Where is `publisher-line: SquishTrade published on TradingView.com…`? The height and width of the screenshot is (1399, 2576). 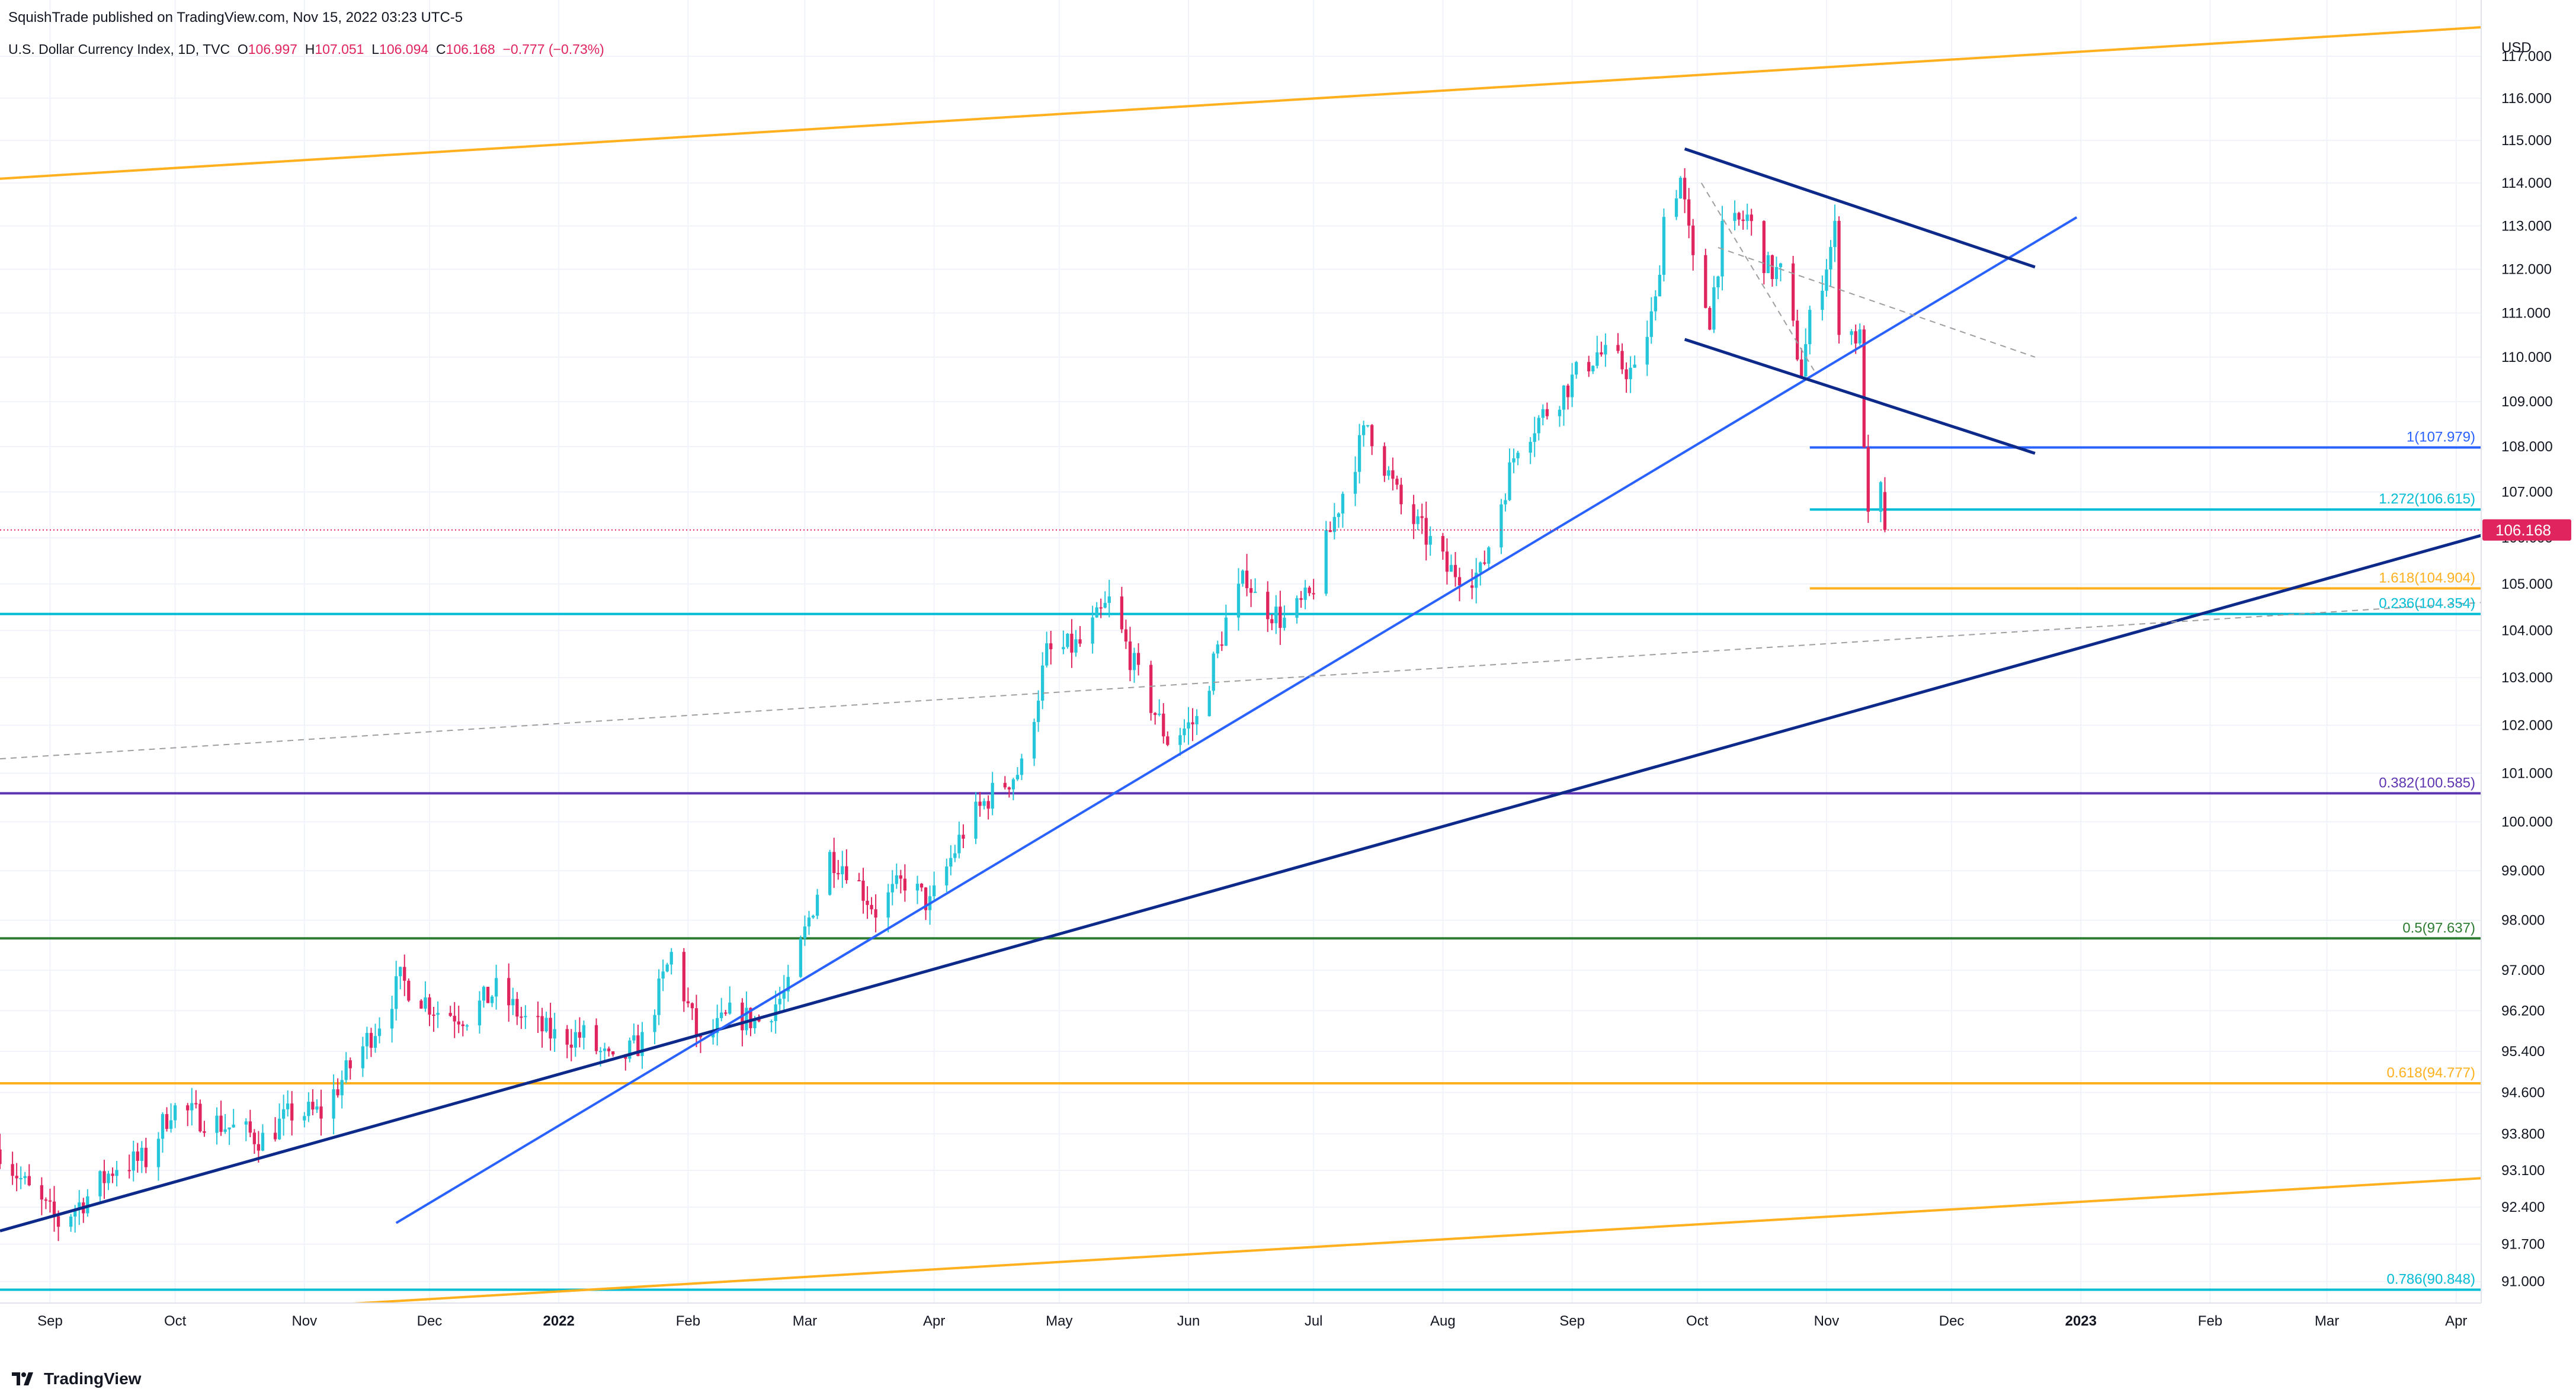 publisher-line: SquishTrade published on TradingView.com… is located at coordinates (236, 17).